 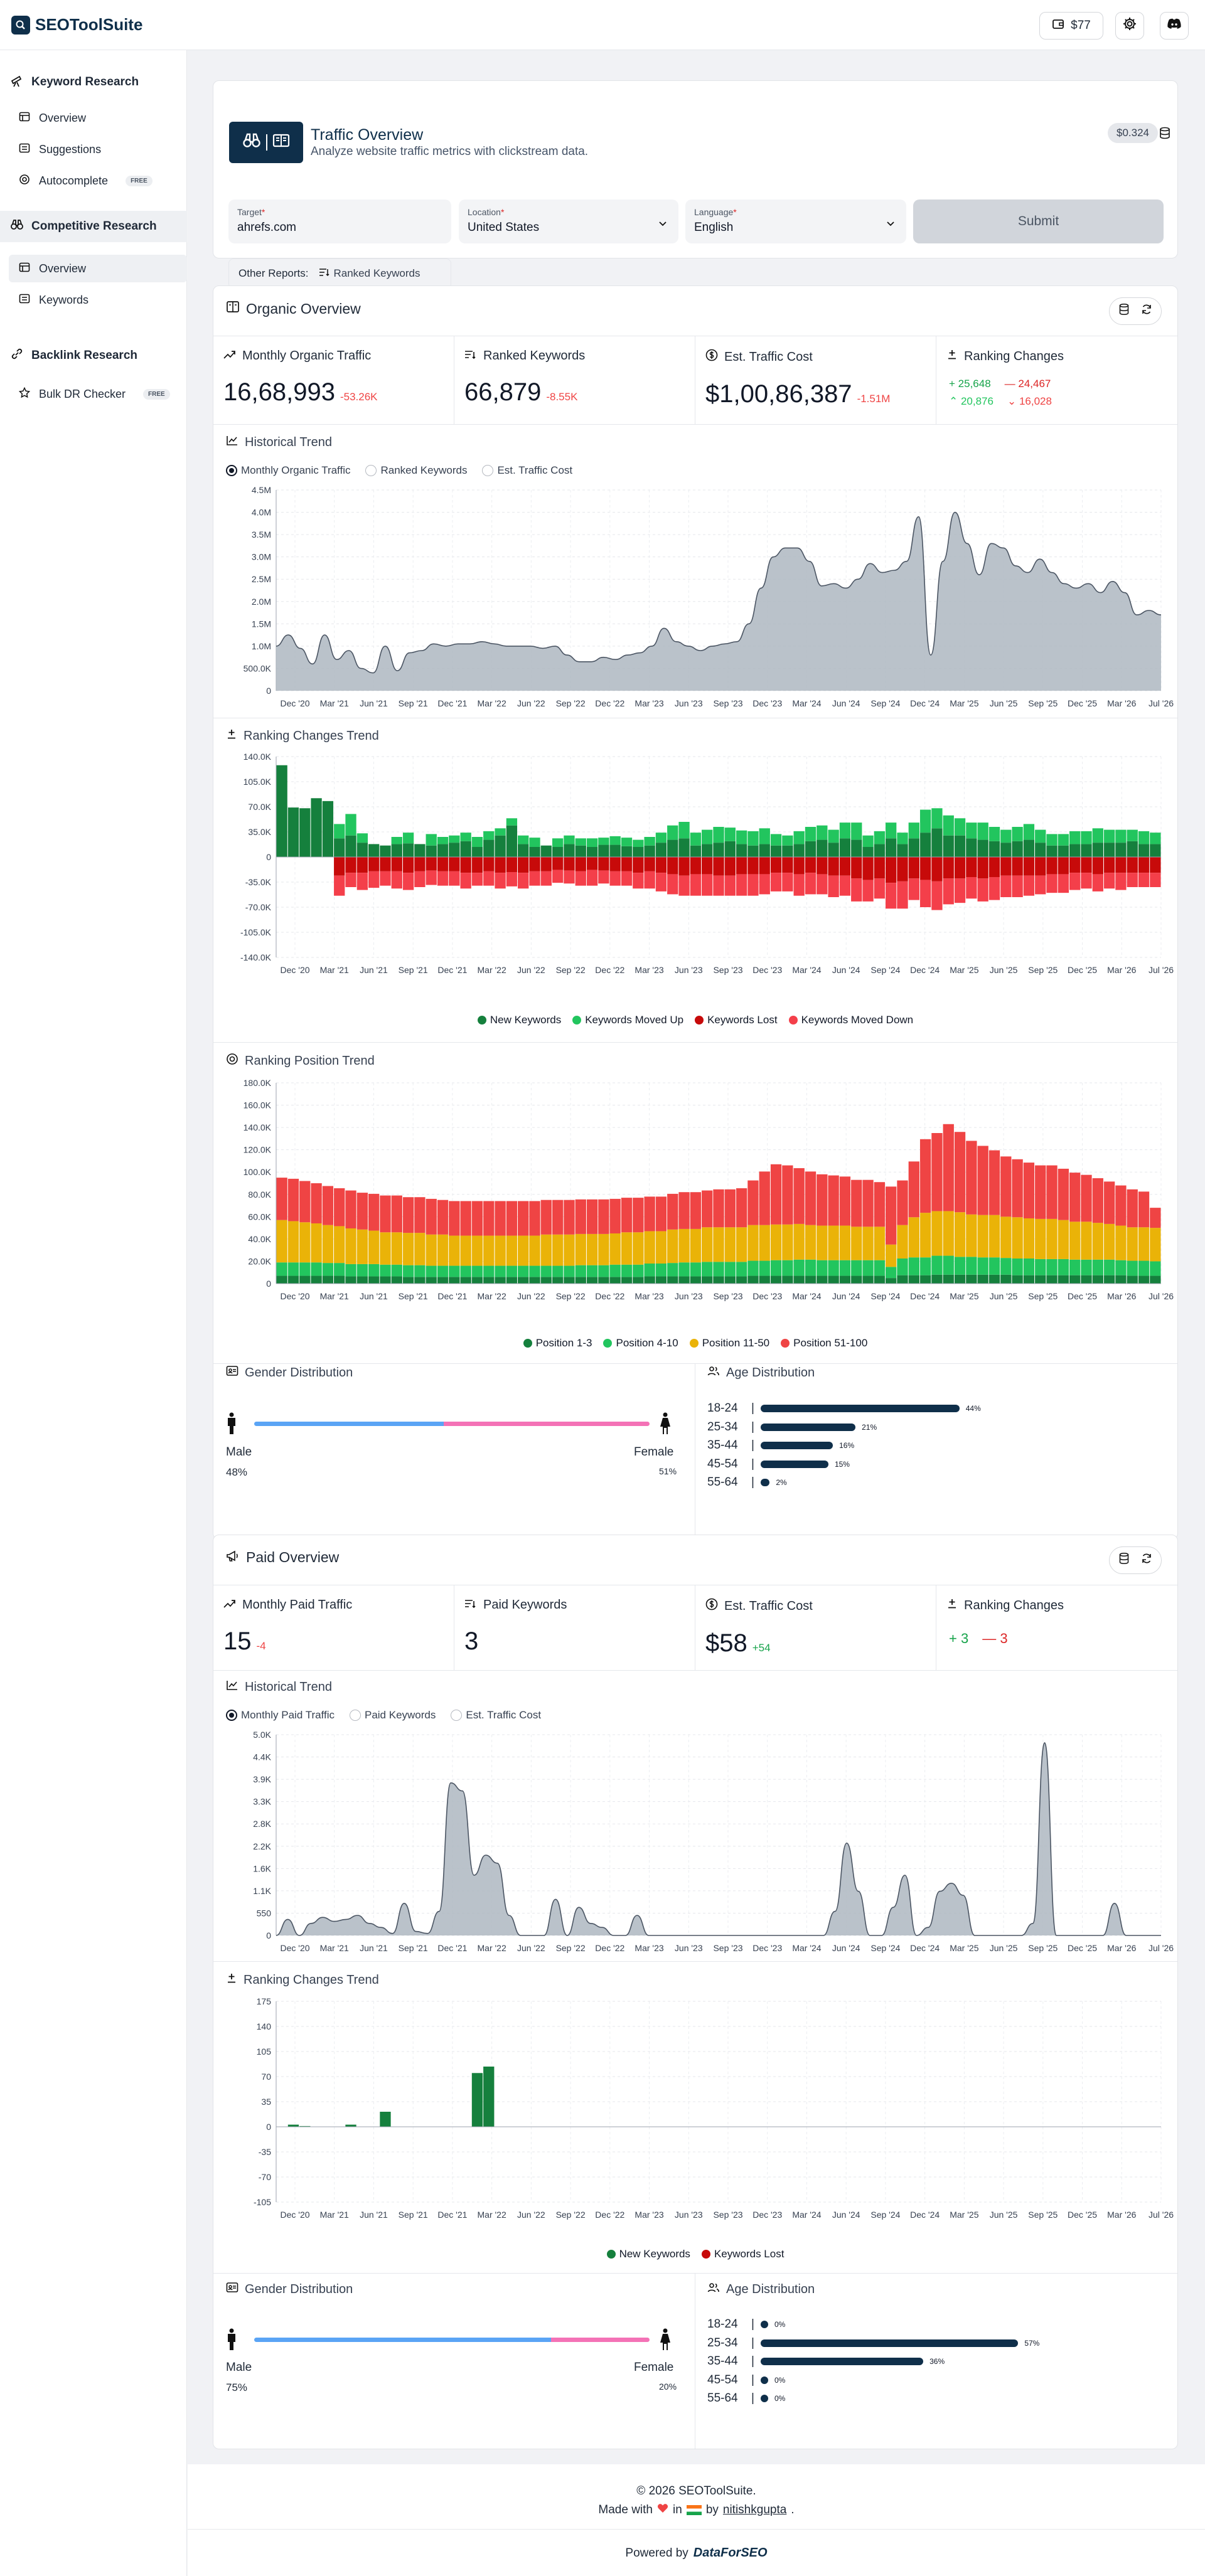 What do you see at coordinates (1071, 26) in the screenshot?
I see `credits-button: $77` at bounding box center [1071, 26].